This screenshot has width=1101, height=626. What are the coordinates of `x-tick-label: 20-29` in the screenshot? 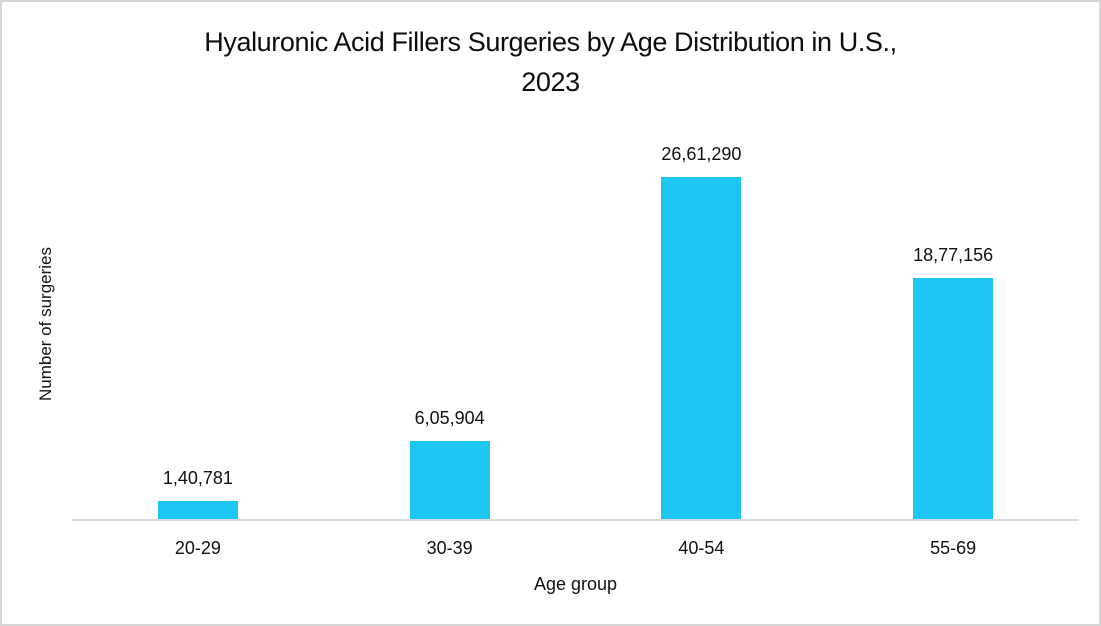 It's located at (197, 548).